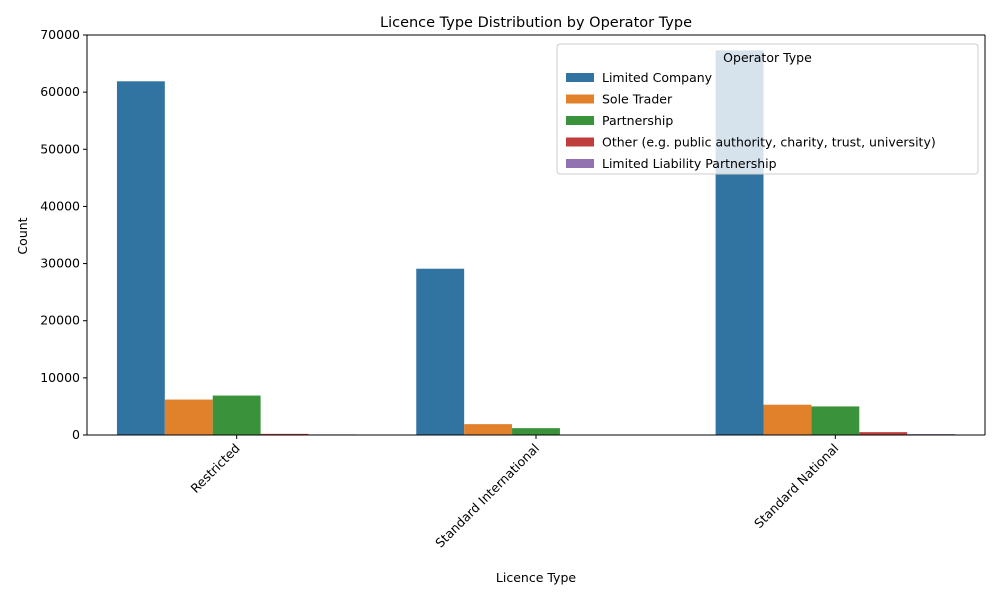 This screenshot has height=600, width=1000. Describe the element at coordinates (689, 163) in the screenshot. I see `legend-entry: Limited Liability Partnership` at that location.